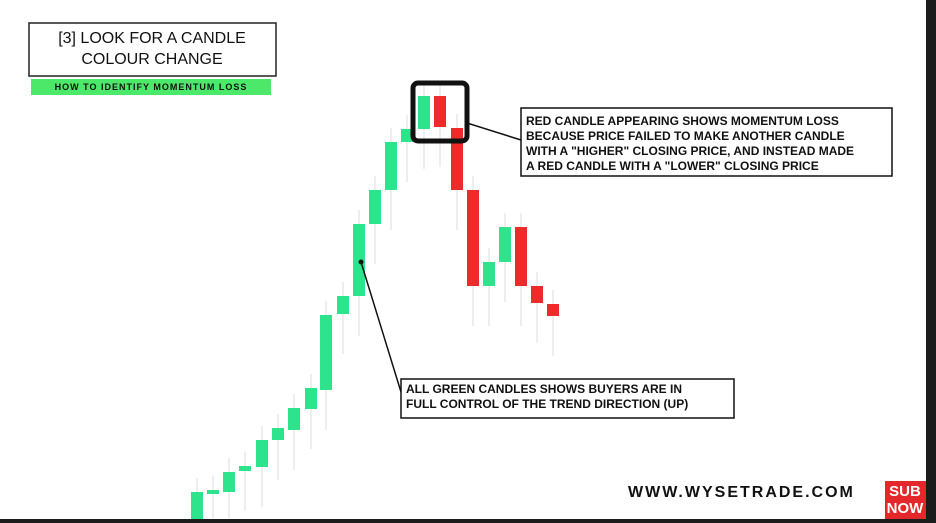  Describe the element at coordinates (906, 508) in the screenshot. I see `badge-text: NOW` at that location.